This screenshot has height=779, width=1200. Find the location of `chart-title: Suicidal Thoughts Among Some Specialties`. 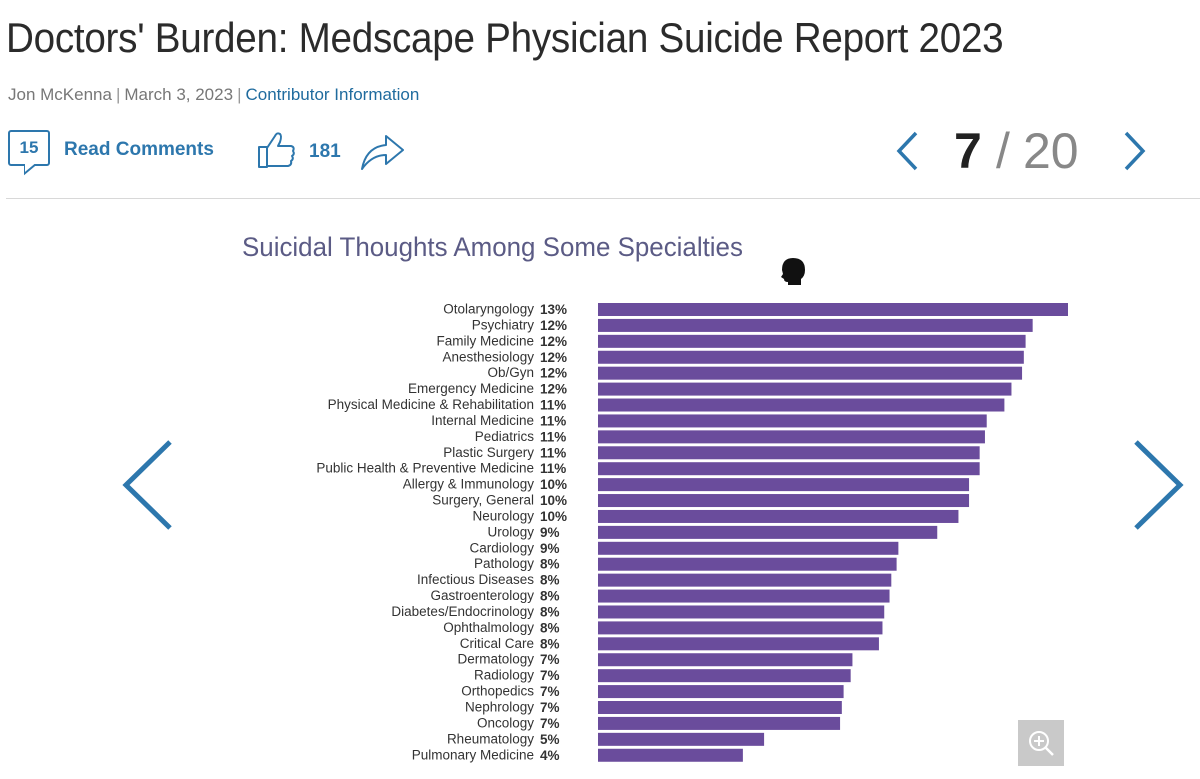

chart-title: Suicidal Thoughts Among Some Specialties is located at coordinates (492, 247).